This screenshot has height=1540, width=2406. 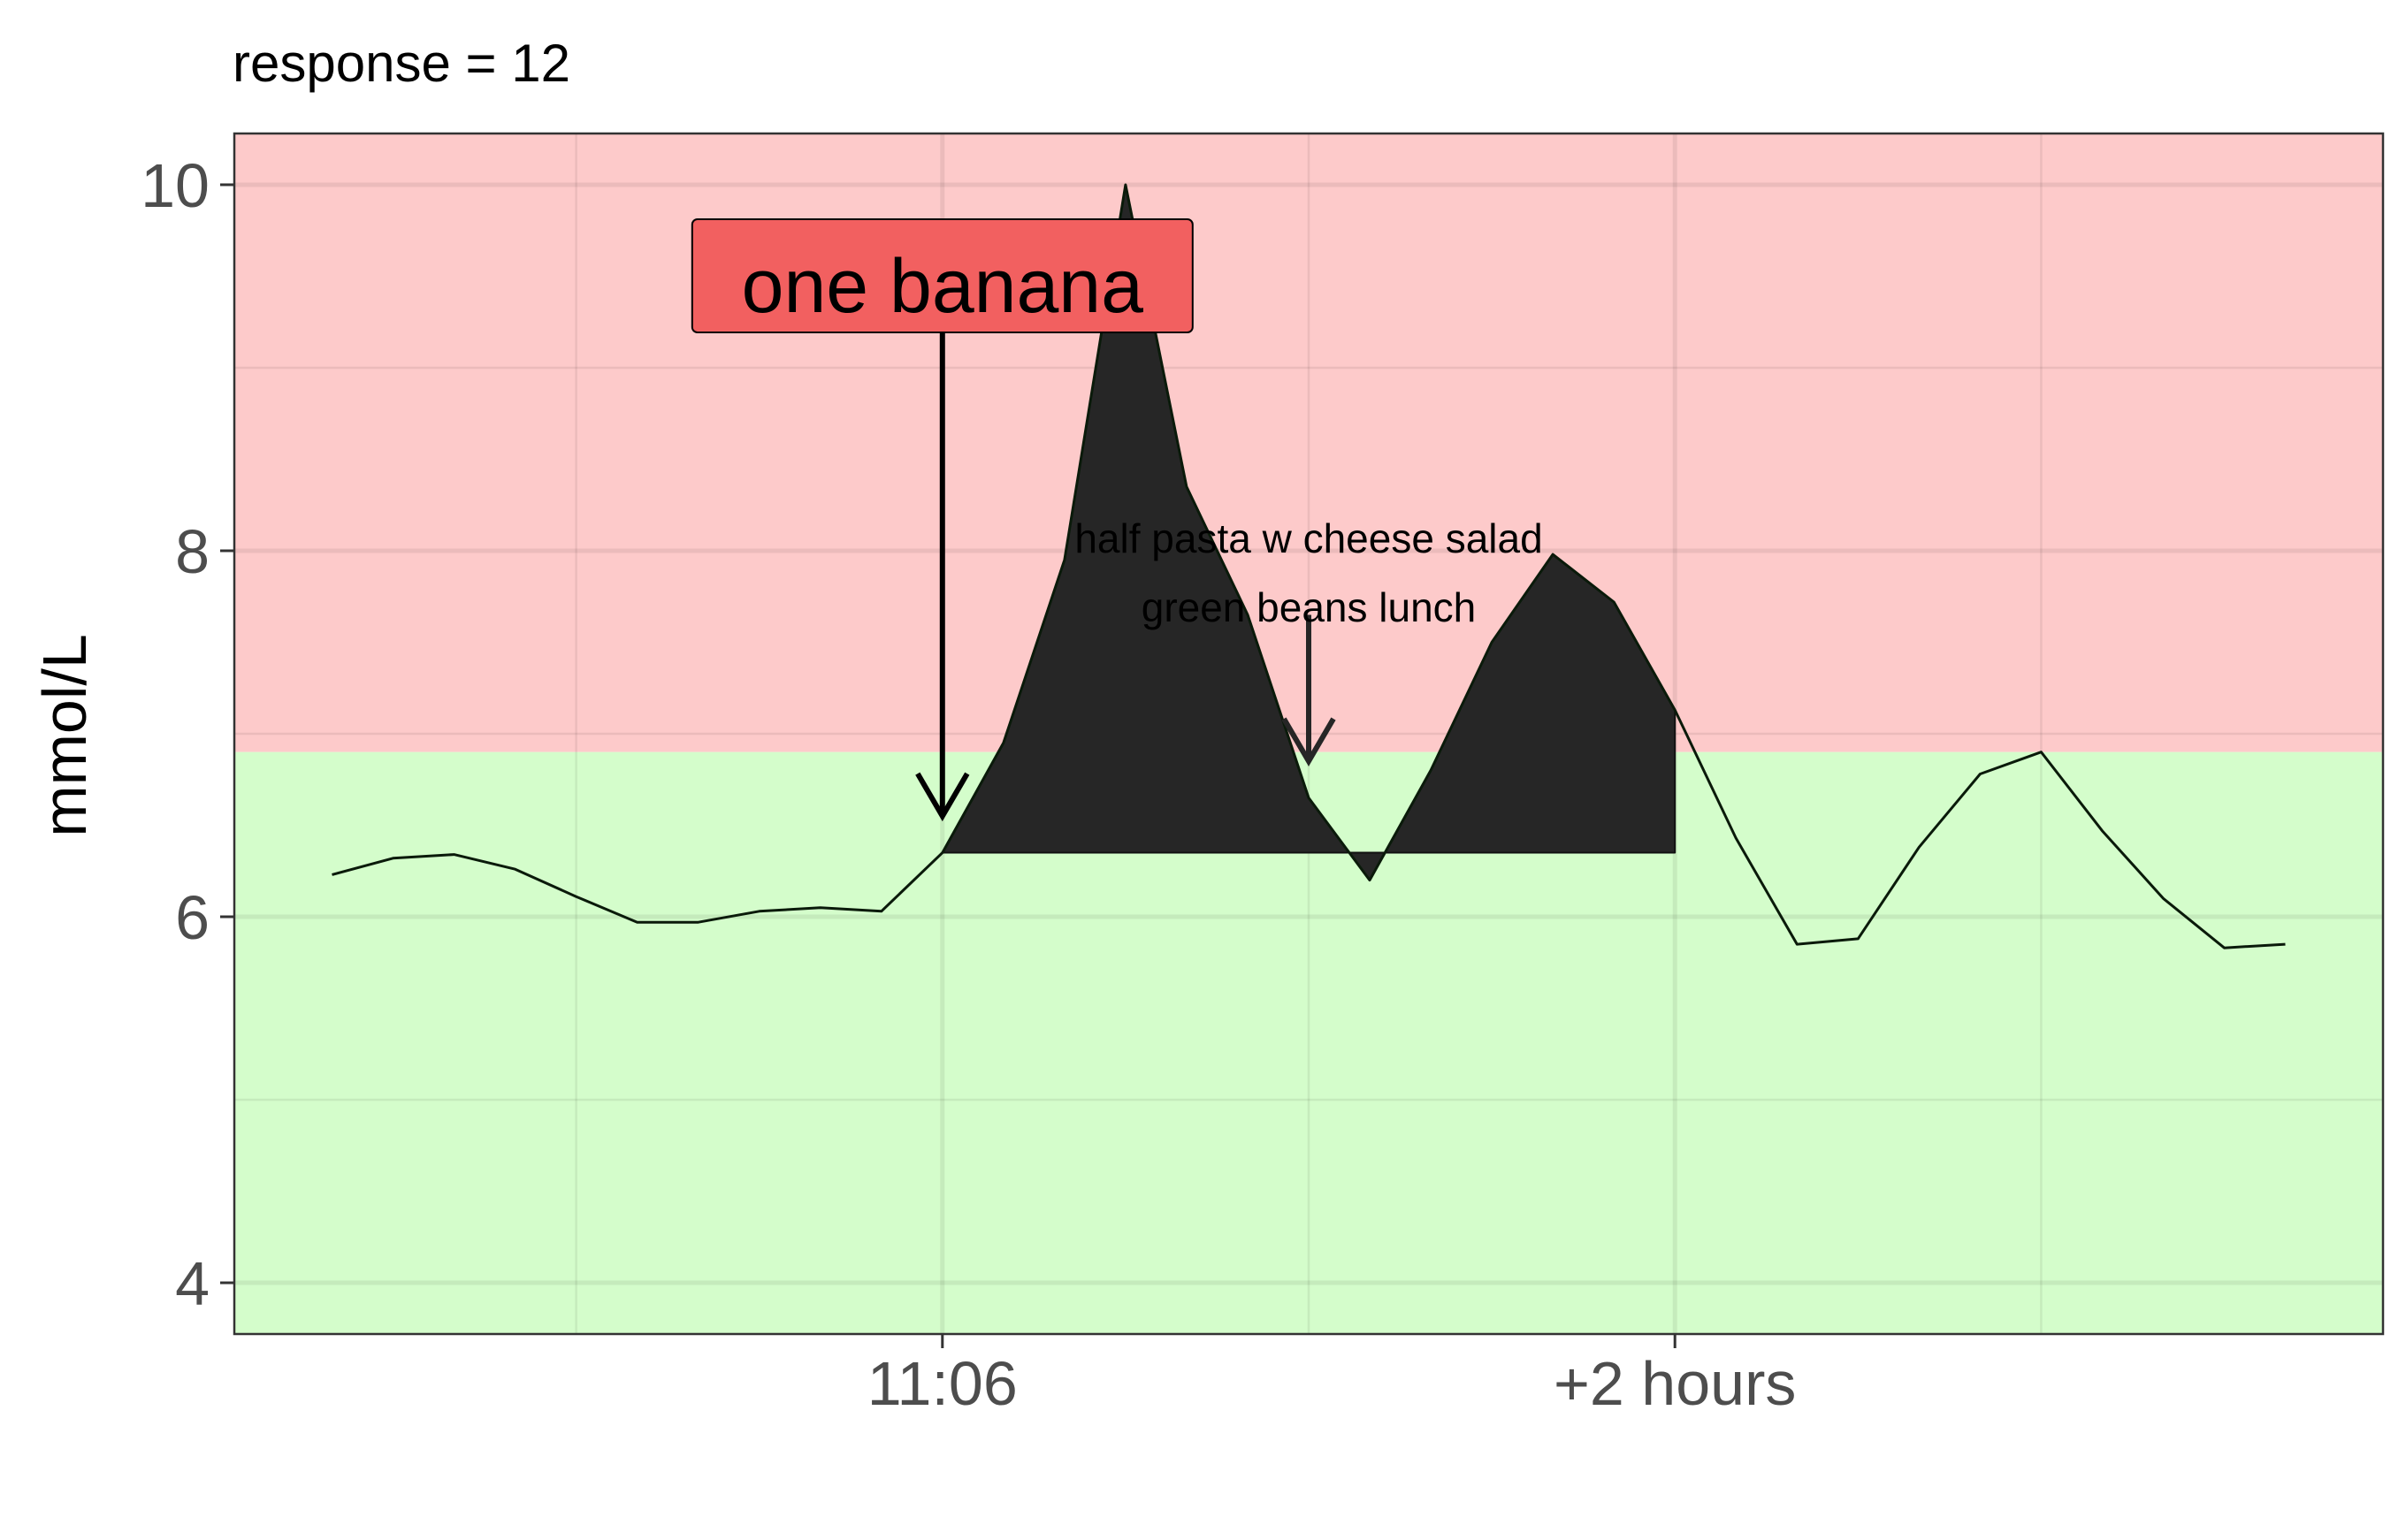 I want to click on y-tick-label: 6, so click(x=192, y=917).